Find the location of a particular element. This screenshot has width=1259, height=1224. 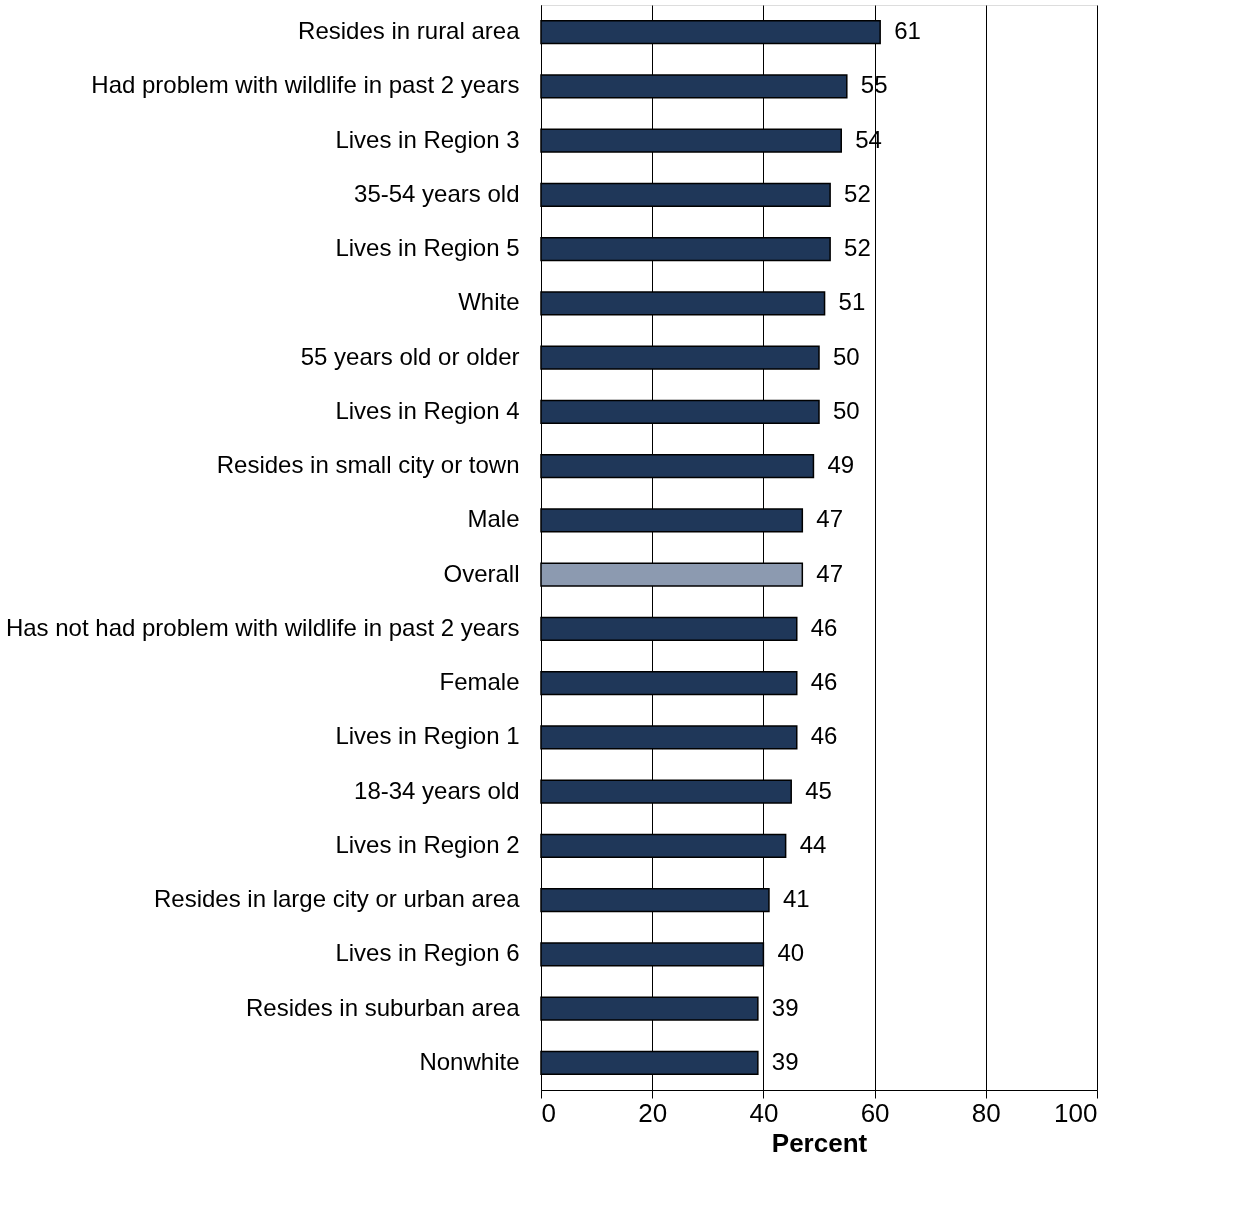

data-label: 44 is located at coordinates (813, 844).